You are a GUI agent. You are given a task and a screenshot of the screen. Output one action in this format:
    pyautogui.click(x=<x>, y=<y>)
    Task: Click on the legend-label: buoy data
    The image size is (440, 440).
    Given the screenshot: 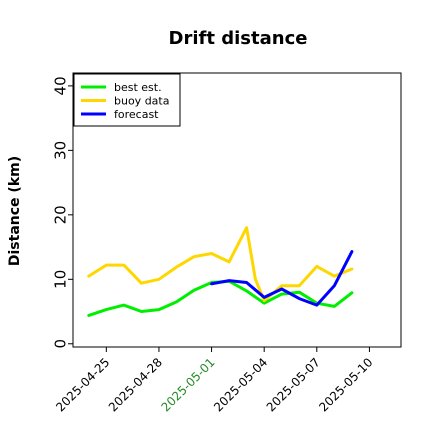 What is the action you would take?
    pyautogui.click(x=141, y=101)
    